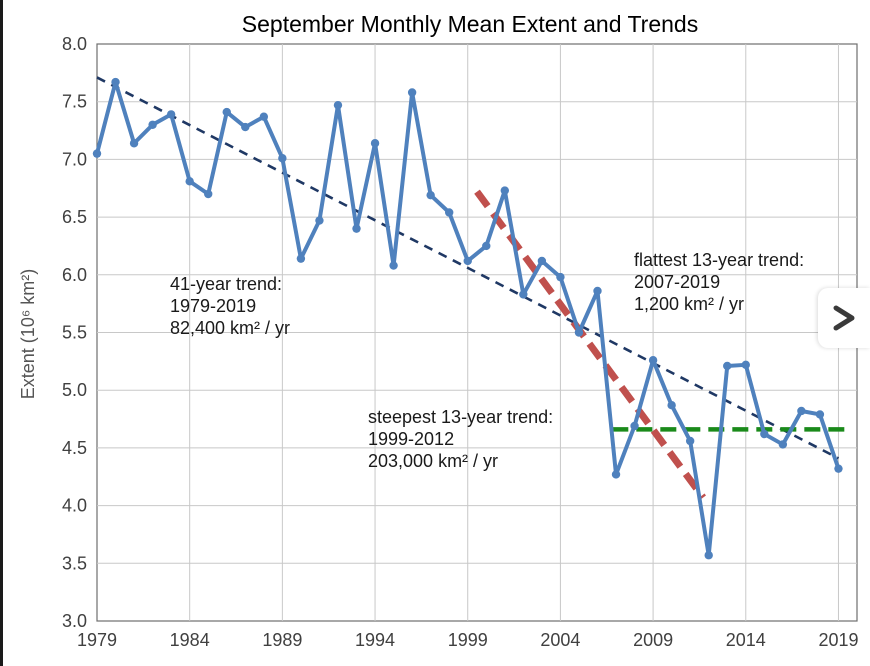  I want to click on y-tick-label: 3.5, so click(74, 563).